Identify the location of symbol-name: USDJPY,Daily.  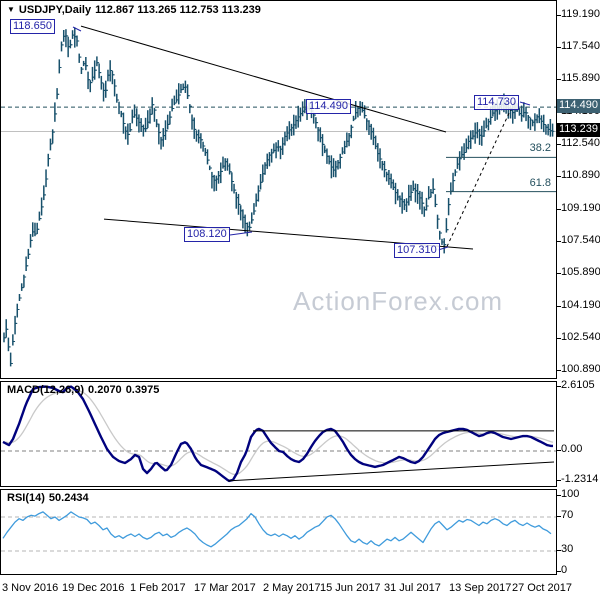
(55, 10).